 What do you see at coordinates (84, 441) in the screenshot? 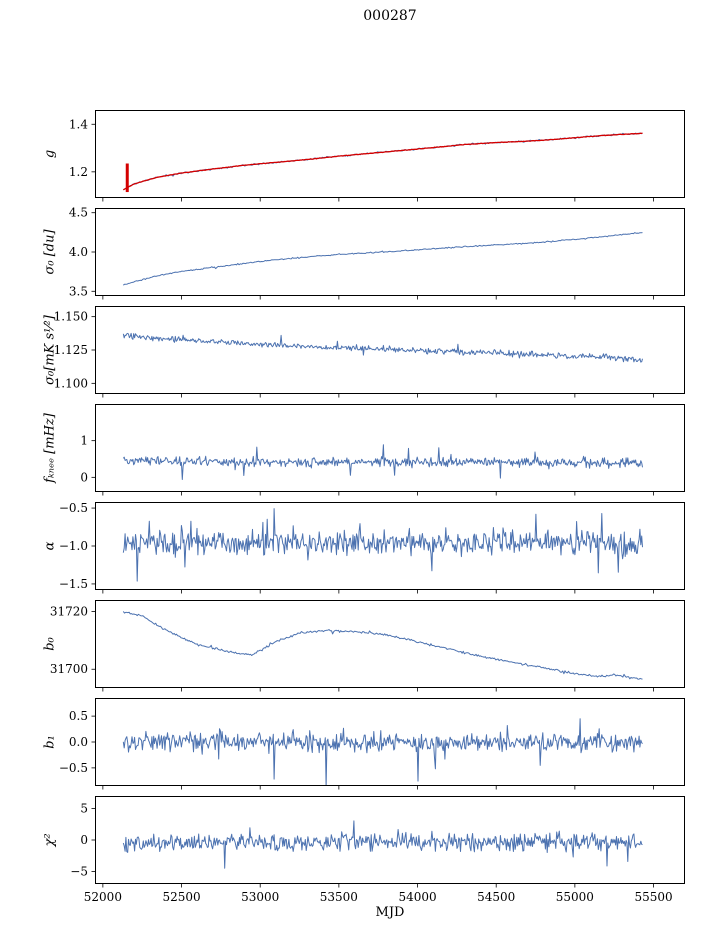
I see `svg-text: 1` at bounding box center [84, 441].